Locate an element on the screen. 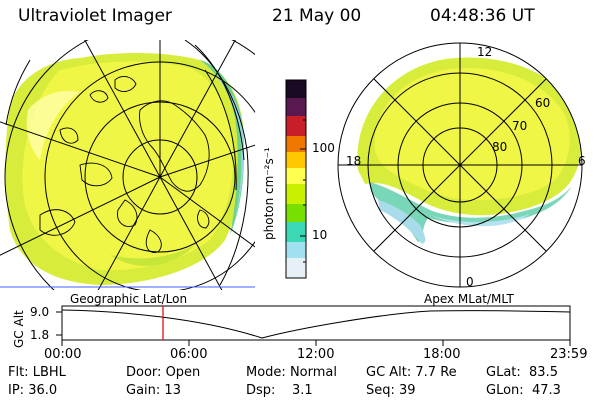  mlt-12-label: 12 is located at coordinates (485, 52).